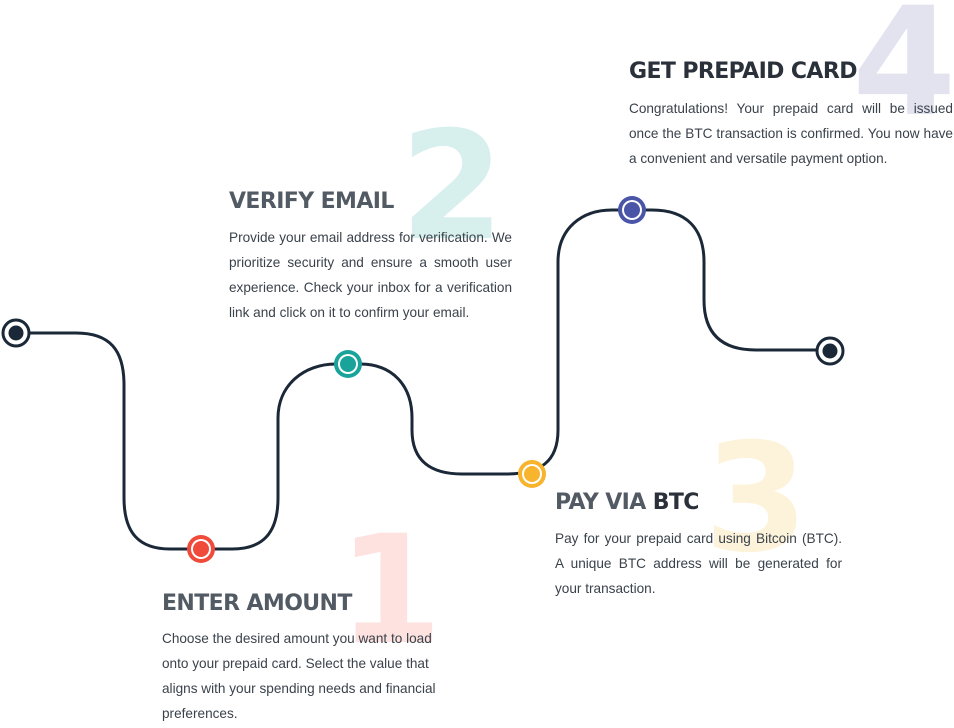  I want to click on step-3-title-emphasis: BTC, so click(676, 502).